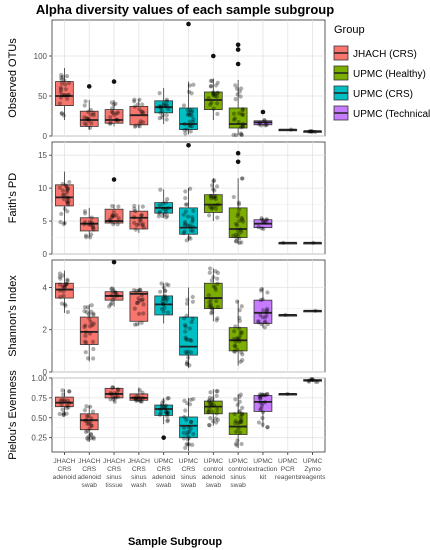 The image size is (430, 550). Describe the element at coordinates (114, 473) in the screenshot. I see `x-tick-label: JHACH CRS sinus tissue` at that location.